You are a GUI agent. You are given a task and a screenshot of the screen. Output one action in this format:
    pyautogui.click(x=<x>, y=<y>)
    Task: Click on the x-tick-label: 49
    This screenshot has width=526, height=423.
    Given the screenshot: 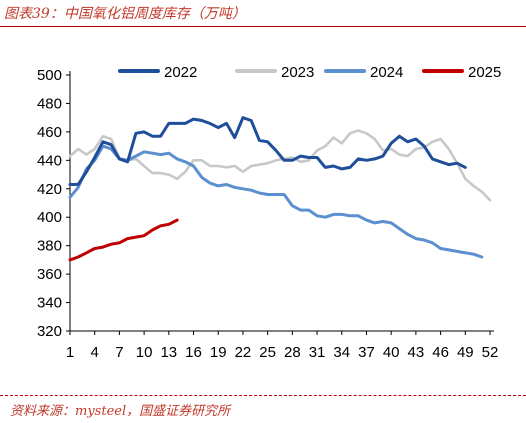 What is the action you would take?
    pyautogui.click(x=465, y=352)
    